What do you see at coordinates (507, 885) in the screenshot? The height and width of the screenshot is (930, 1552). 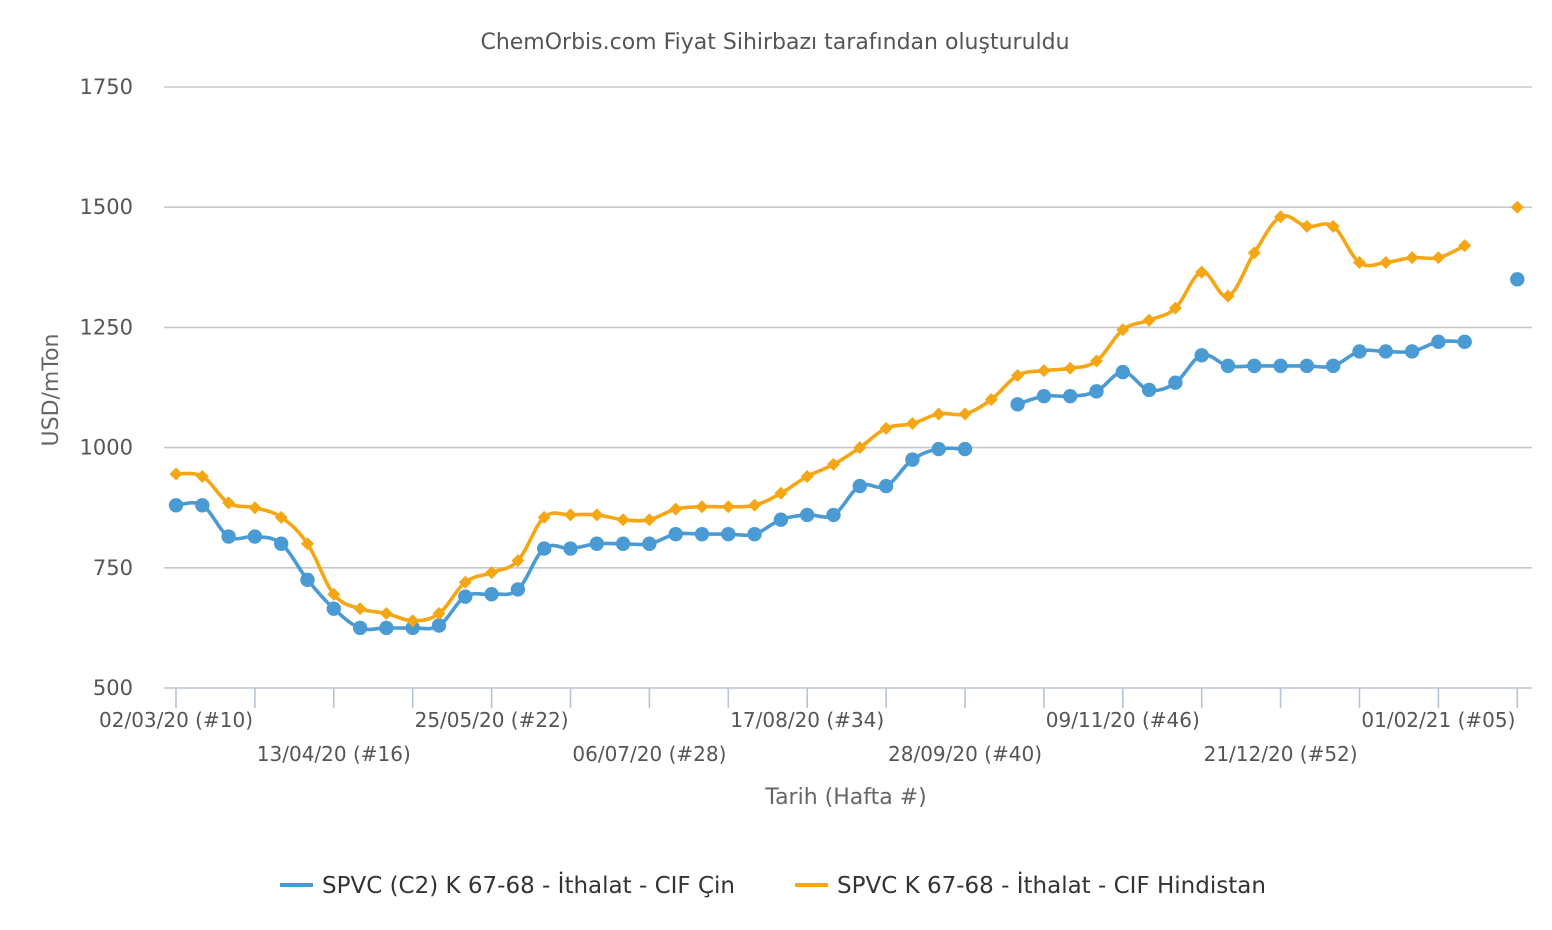 I see `legend-item: SPVC (C2) K 67-68 - İthalat - CIF Çin` at bounding box center [507, 885].